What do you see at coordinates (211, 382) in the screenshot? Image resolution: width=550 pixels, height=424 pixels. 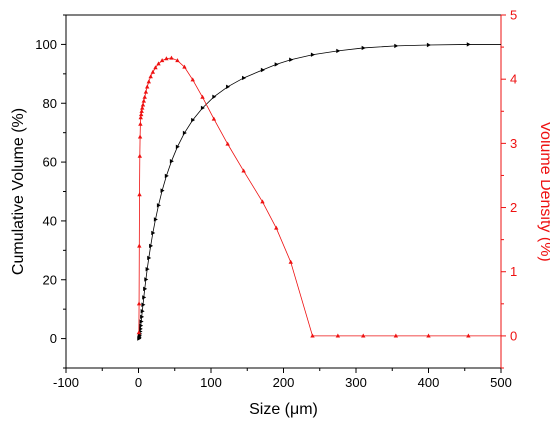 I see `x-tick-label: 100` at bounding box center [211, 382].